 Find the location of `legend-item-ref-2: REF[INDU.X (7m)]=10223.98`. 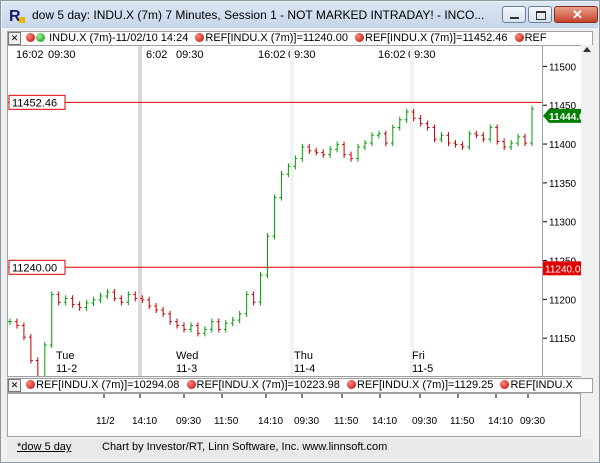

legend-item-ref-2: REF[INDU.X (7m)]=10223.98 is located at coordinates (263, 385).